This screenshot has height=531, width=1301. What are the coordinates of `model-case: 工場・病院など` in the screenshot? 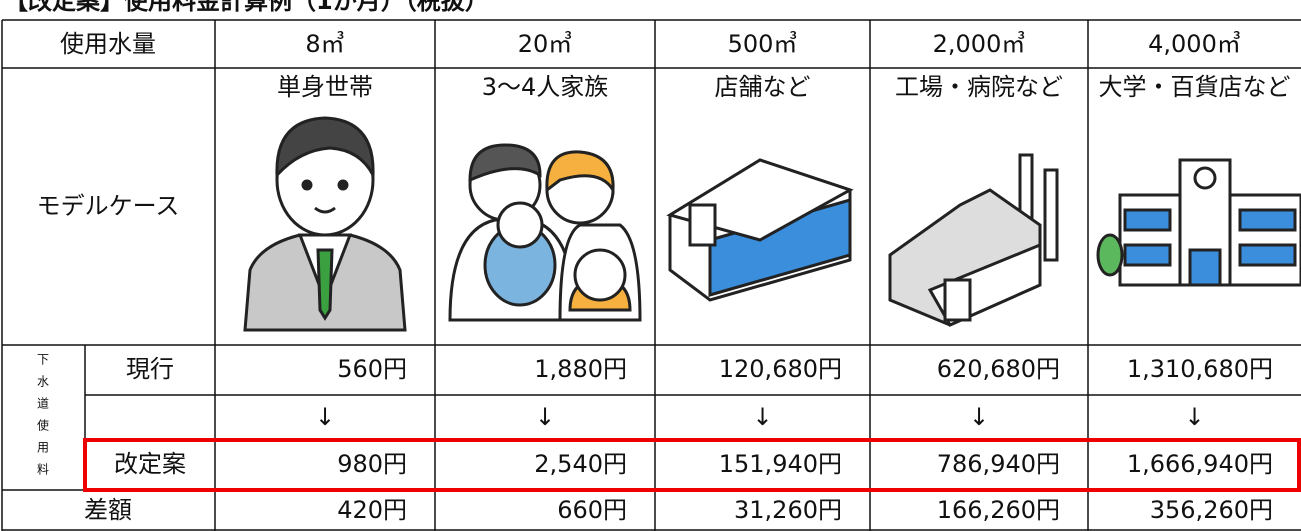 It's located at (979, 87).